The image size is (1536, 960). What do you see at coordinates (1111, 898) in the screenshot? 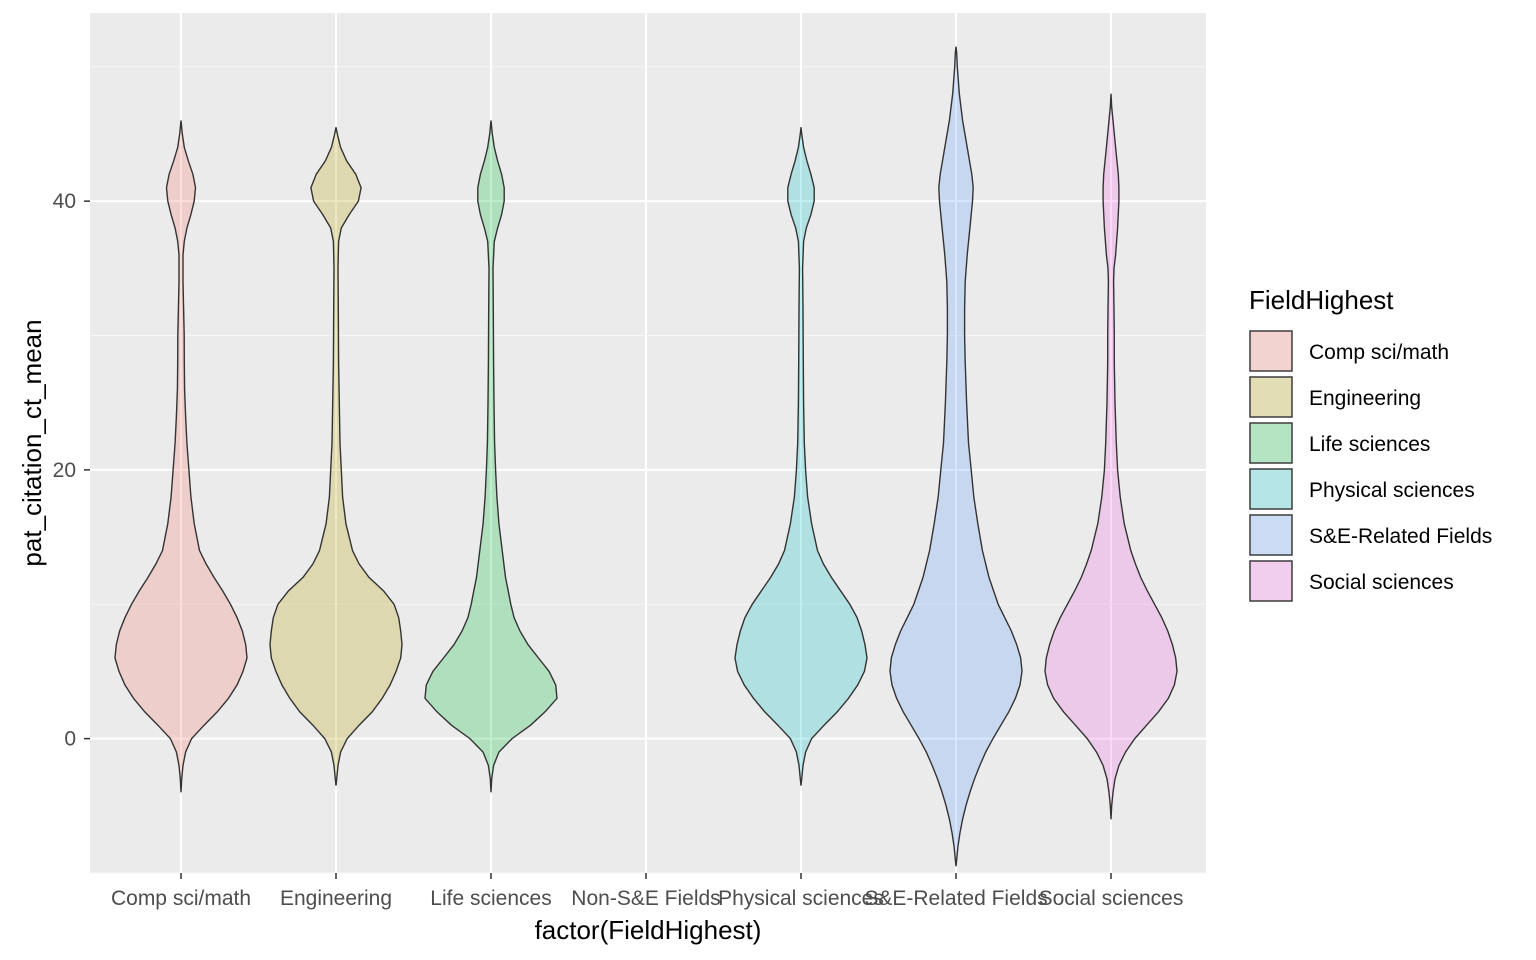
I see `x-tick-label: Social sciences` at bounding box center [1111, 898].